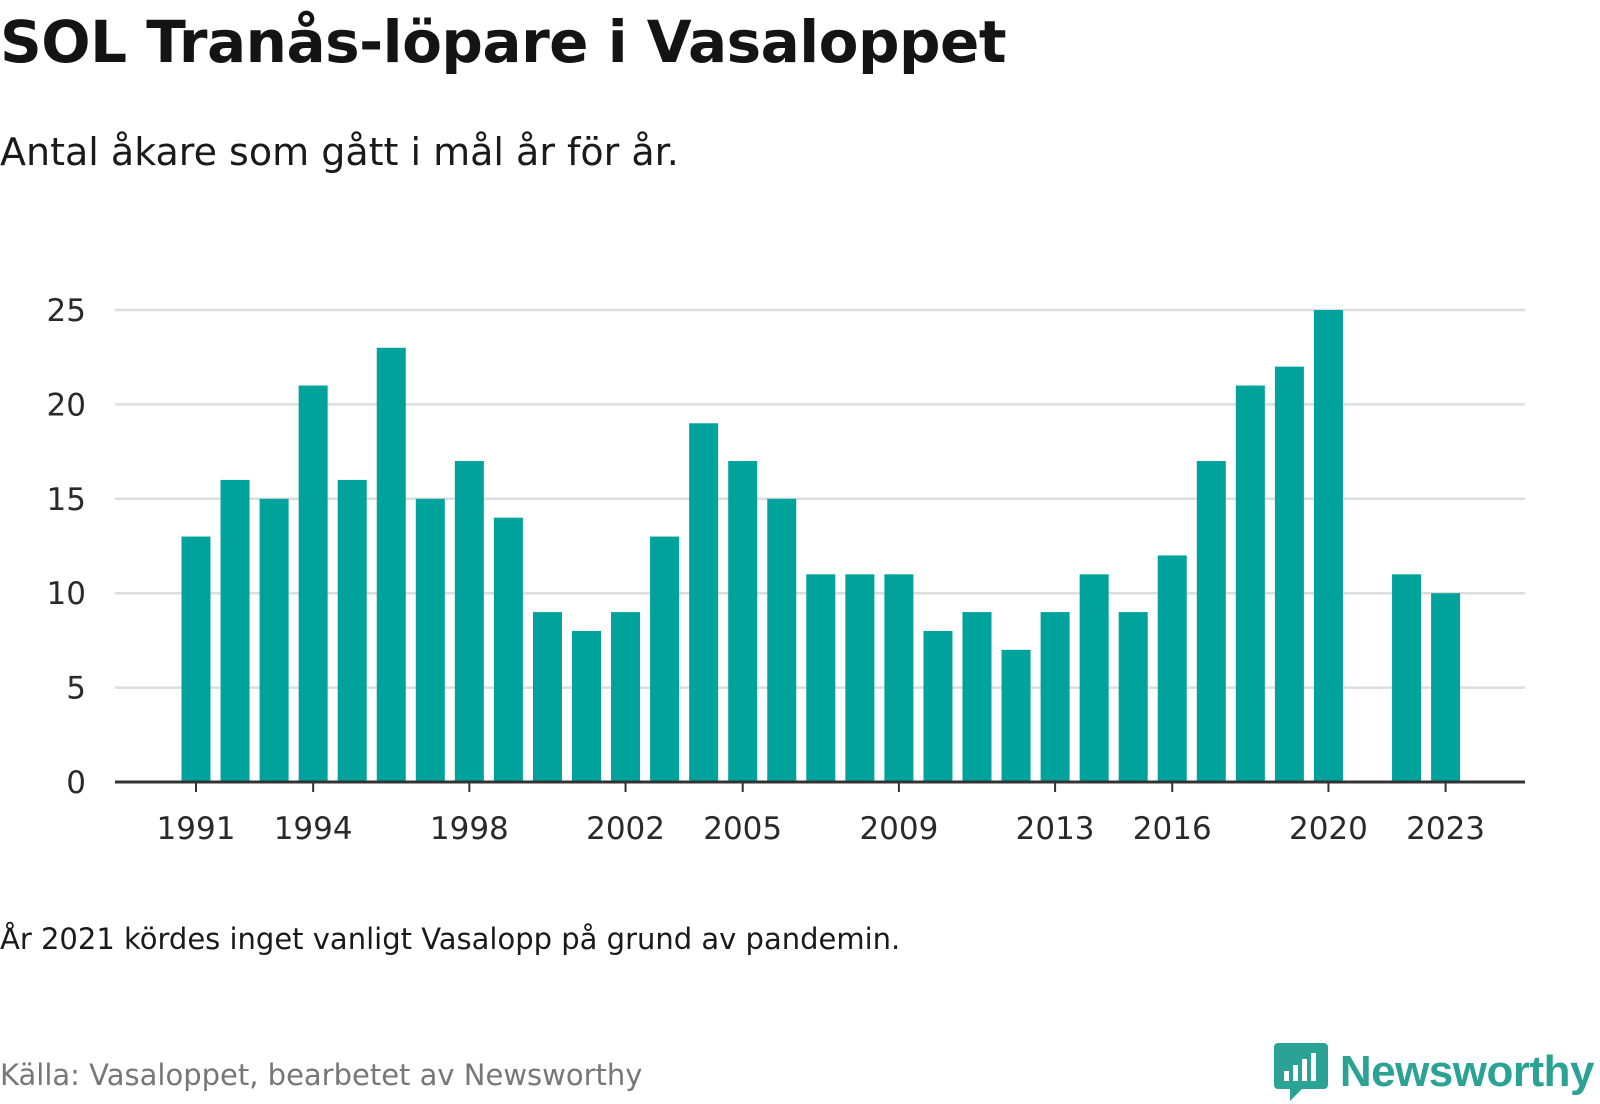 The width and height of the screenshot is (1600, 1104). What do you see at coordinates (66, 500) in the screenshot?
I see `y-tick-label: 15` at bounding box center [66, 500].